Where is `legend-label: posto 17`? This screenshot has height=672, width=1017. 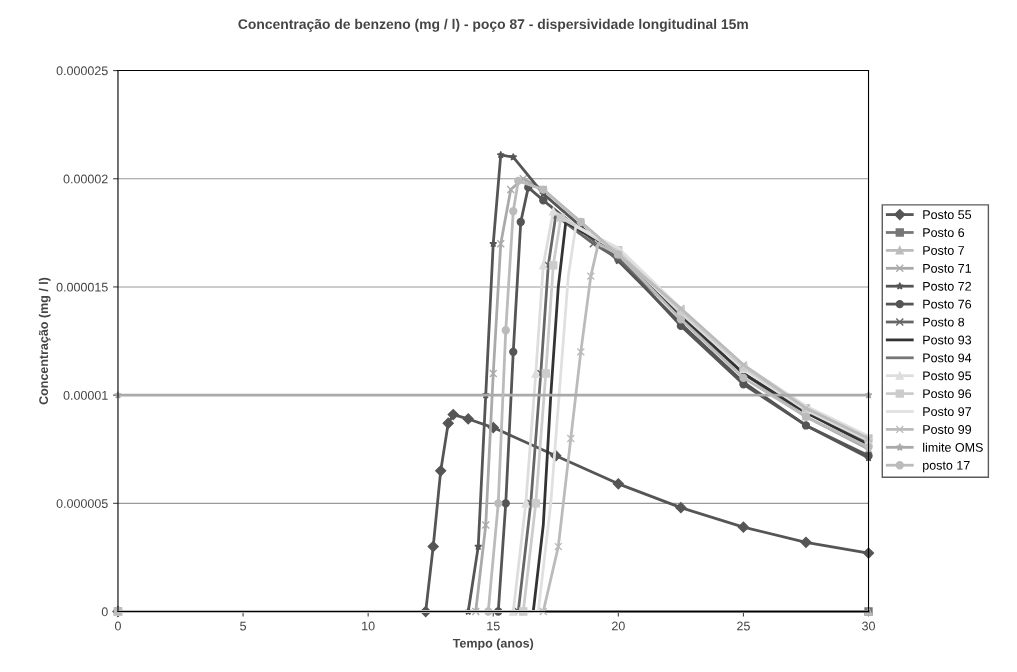 legend-label: posto 17 is located at coordinates (946, 466).